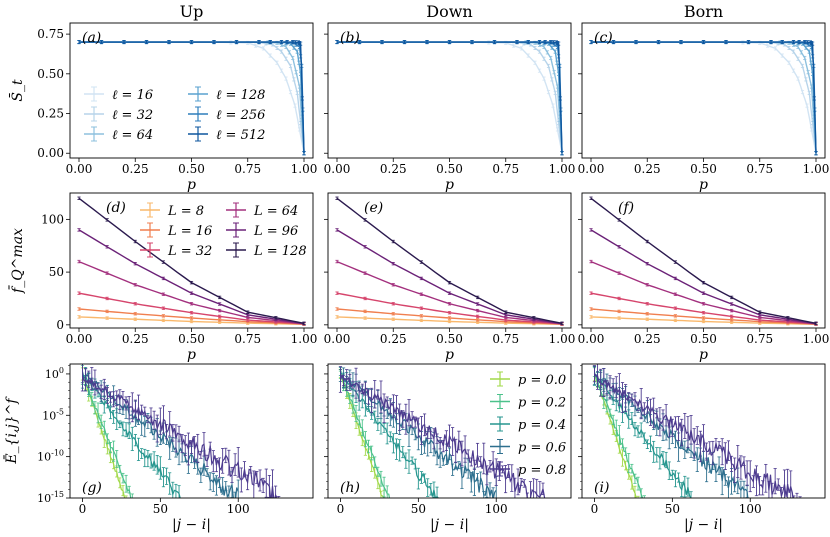  Describe the element at coordinates (83, 509) in the screenshot. I see `x-tick-label: 0` at that location.